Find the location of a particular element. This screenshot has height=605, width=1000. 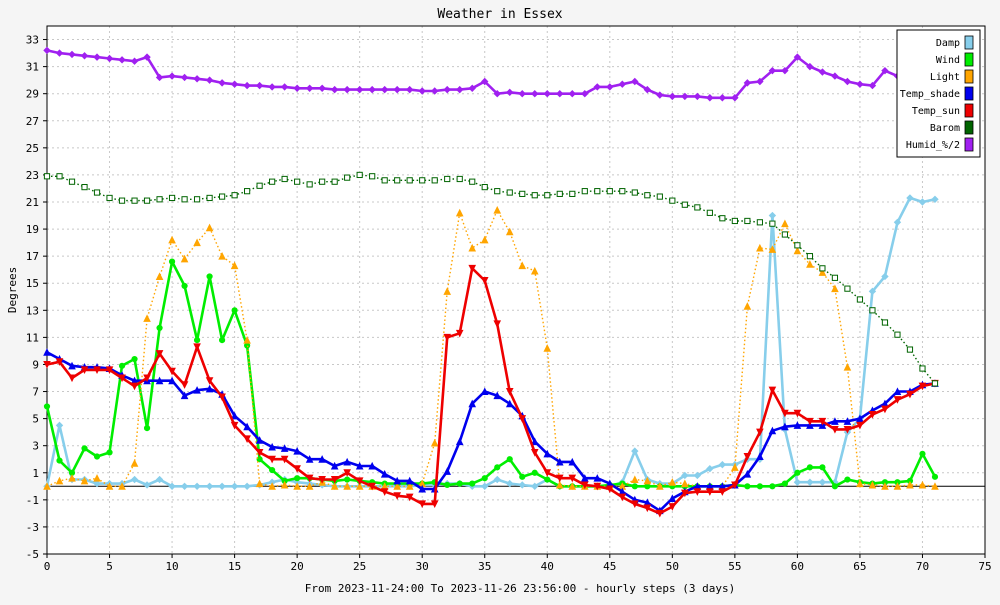

legend-swatch-temp-sun is located at coordinates (969, 110).